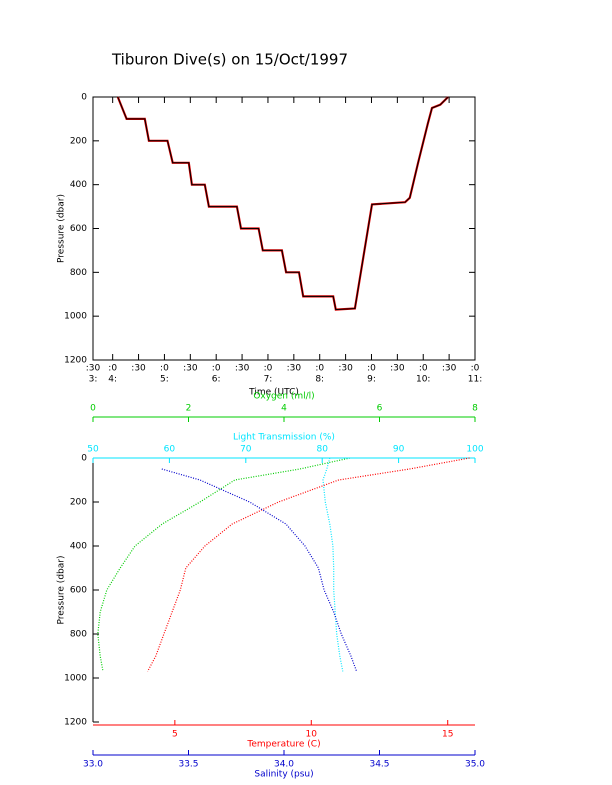 Image resolution: width=612 pixels, height=785 pixels. What do you see at coordinates (170, 450) in the screenshot?
I see `x-tick-label: 60` at bounding box center [170, 450].